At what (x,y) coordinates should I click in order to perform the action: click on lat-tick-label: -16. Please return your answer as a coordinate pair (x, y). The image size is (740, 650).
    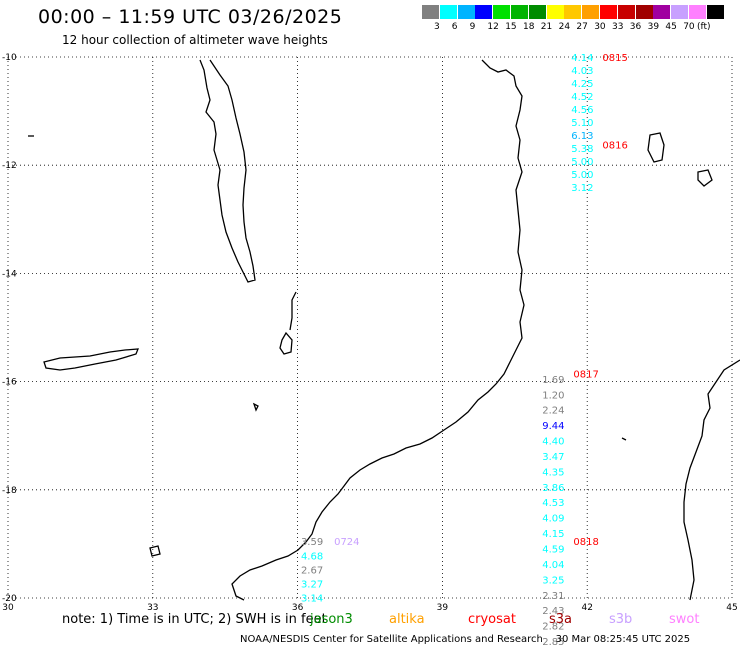
    Looking at the image, I should click on (9, 383).